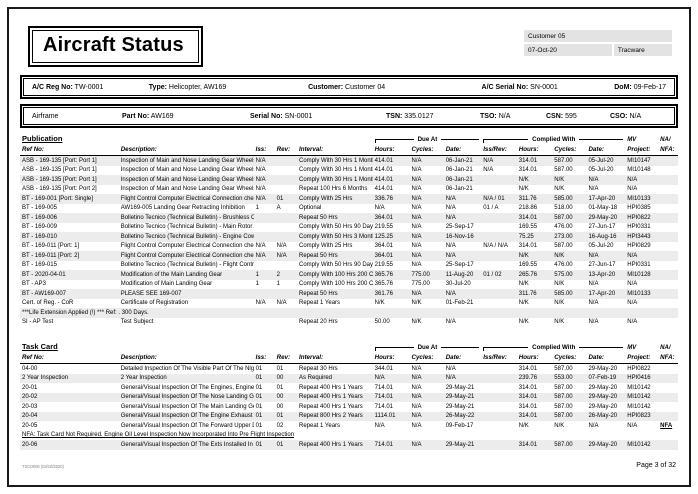 Image resolution: width=698 pixels, height=494 pixels. What do you see at coordinates (257, 284) in the screenshot?
I see `table-cell: 1` at bounding box center [257, 284].